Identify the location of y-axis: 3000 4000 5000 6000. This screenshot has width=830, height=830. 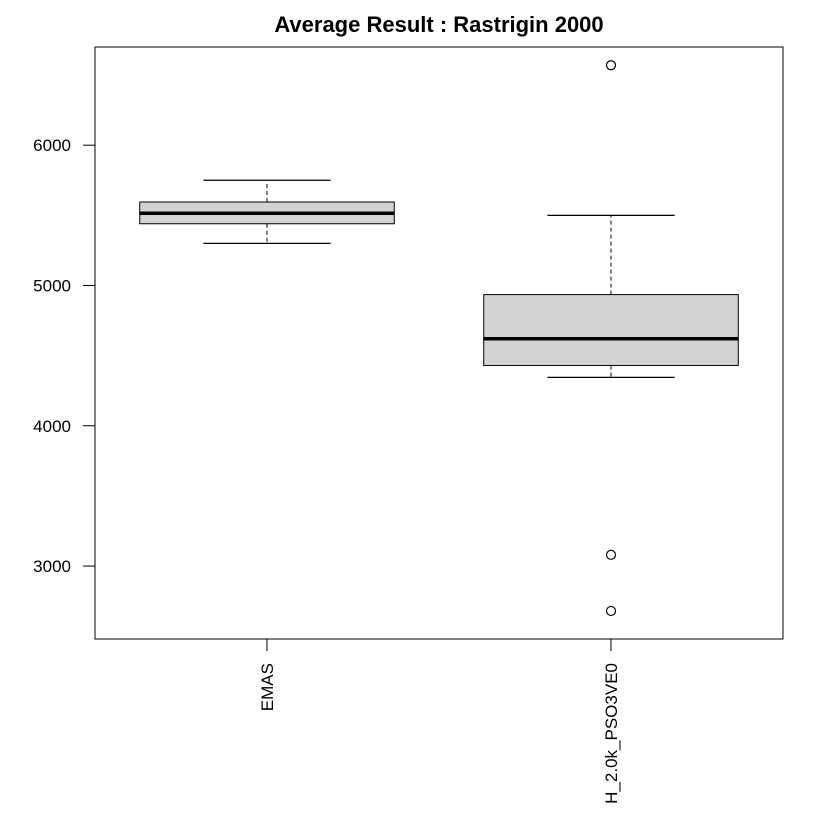
(64, 356).